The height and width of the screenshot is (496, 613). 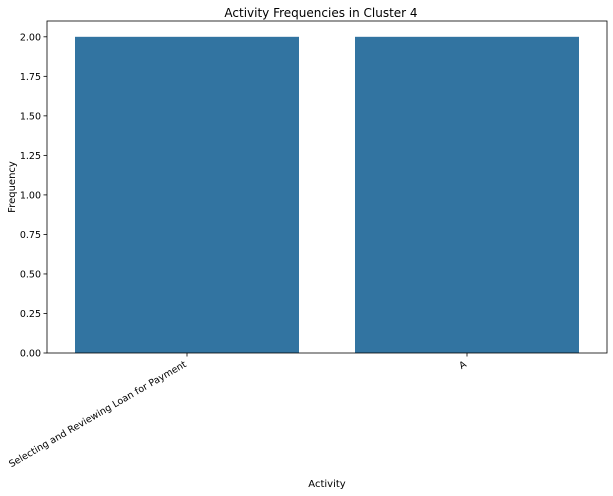 What do you see at coordinates (30, 235) in the screenshot?
I see `y-tick-label: 0.75` at bounding box center [30, 235].